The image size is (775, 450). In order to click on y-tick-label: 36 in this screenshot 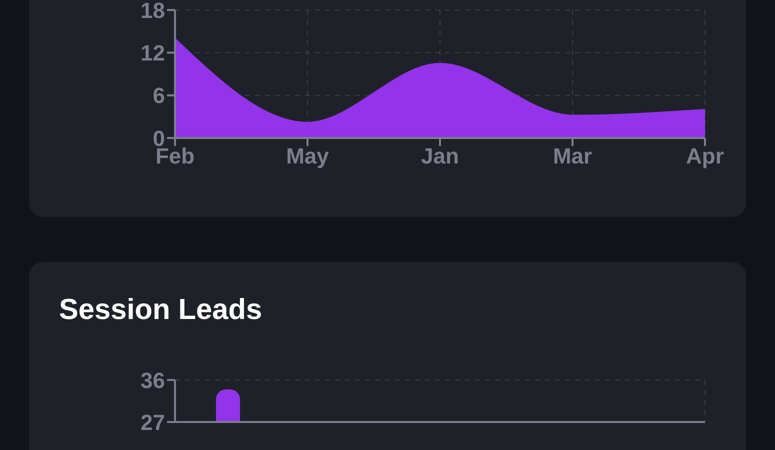, I will do `click(152, 380)`.